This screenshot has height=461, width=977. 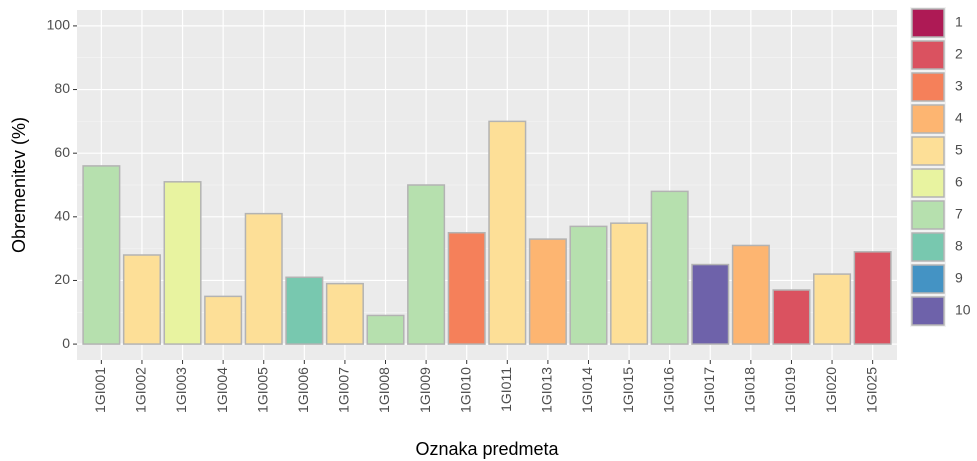 What do you see at coordinates (59, 25) in the screenshot?
I see `y-tick-label: 100` at bounding box center [59, 25].